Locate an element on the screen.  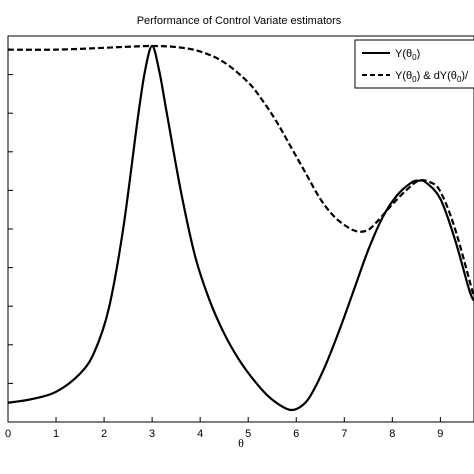
x-tick-label-9: 9 is located at coordinates (440, 434).